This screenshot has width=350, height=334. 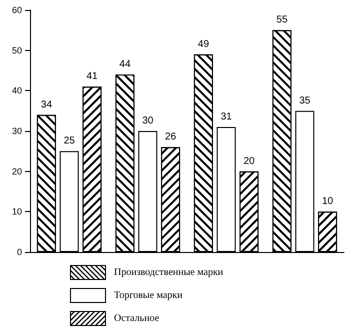 What do you see at coordinates (148, 295) in the screenshot?
I see `legend-label: Торговые марки` at bounding box center [148, 295].